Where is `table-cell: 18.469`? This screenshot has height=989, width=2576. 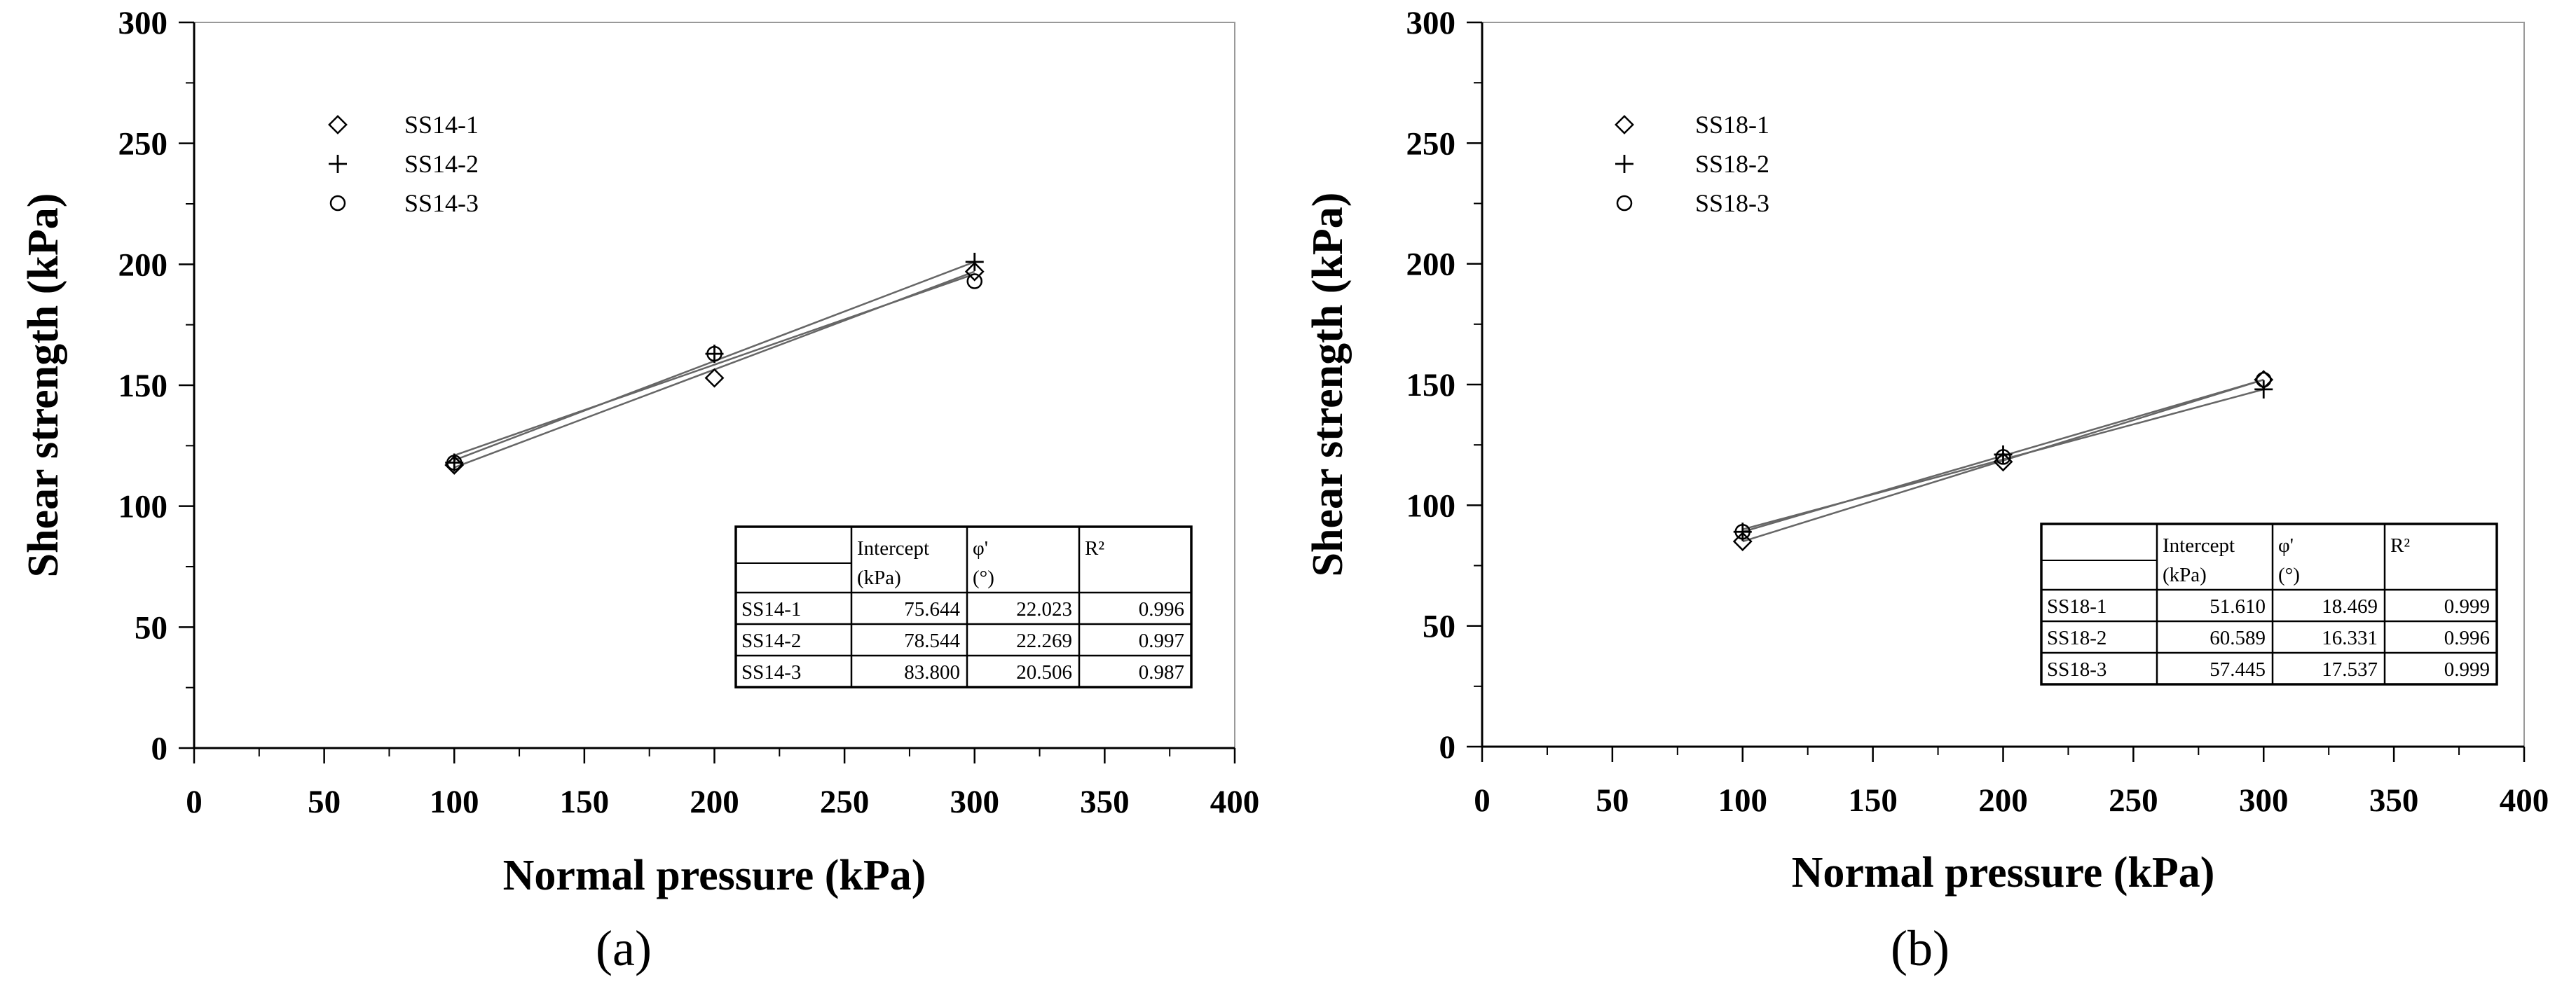 table-cell: 18.469 is located at coordinates (2350, 606).